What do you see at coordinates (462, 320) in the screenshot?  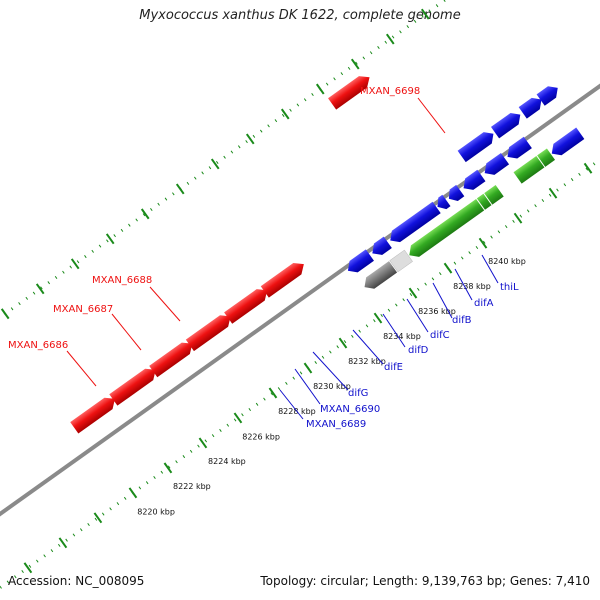 I see `label-difB: difB` at bounding box center [462, 320].